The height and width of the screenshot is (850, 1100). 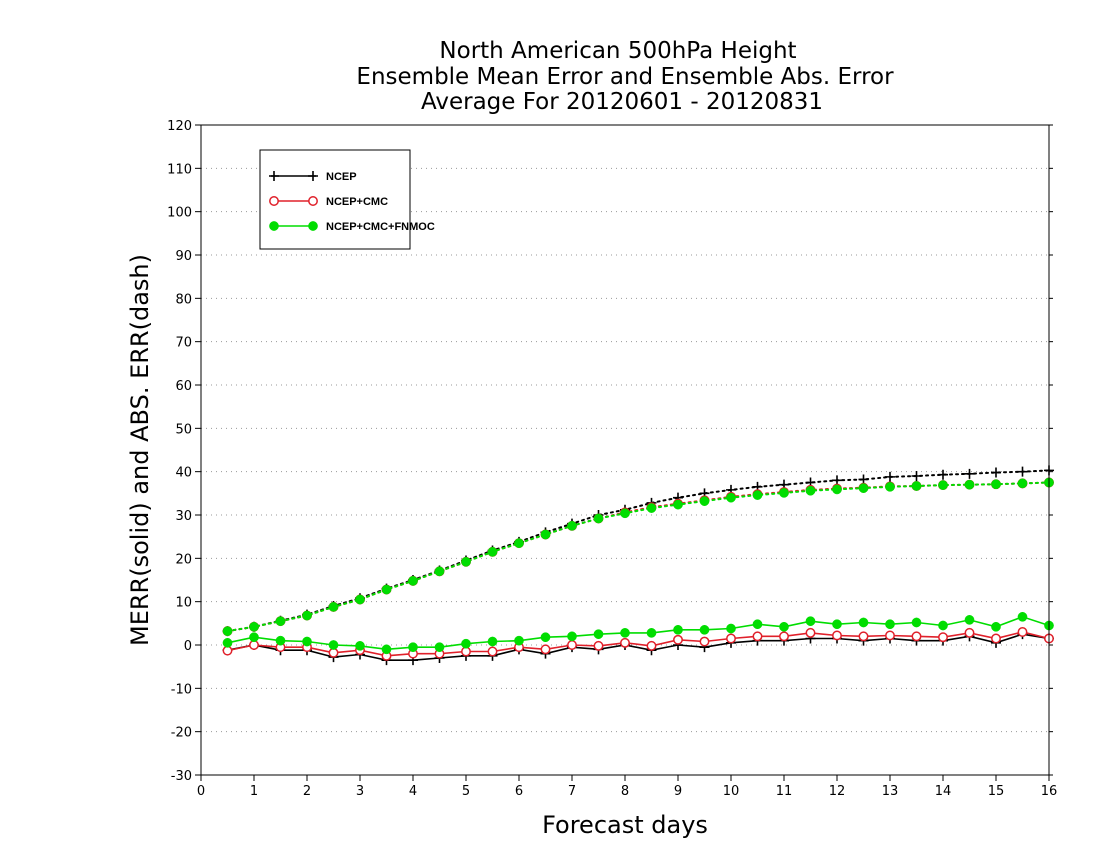 What do you see at coordinates (837, 791) in the screenshot?
I see `x-tick-label: 12` at bounding box center [837, 791].